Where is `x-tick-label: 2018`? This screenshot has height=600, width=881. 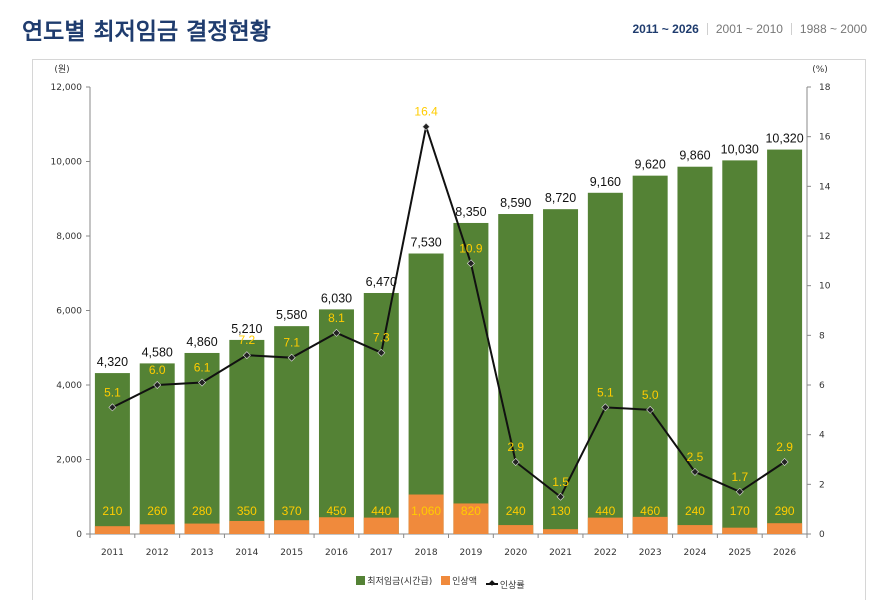
x-tick-label: 2018 is located at coordinates (426, 553).